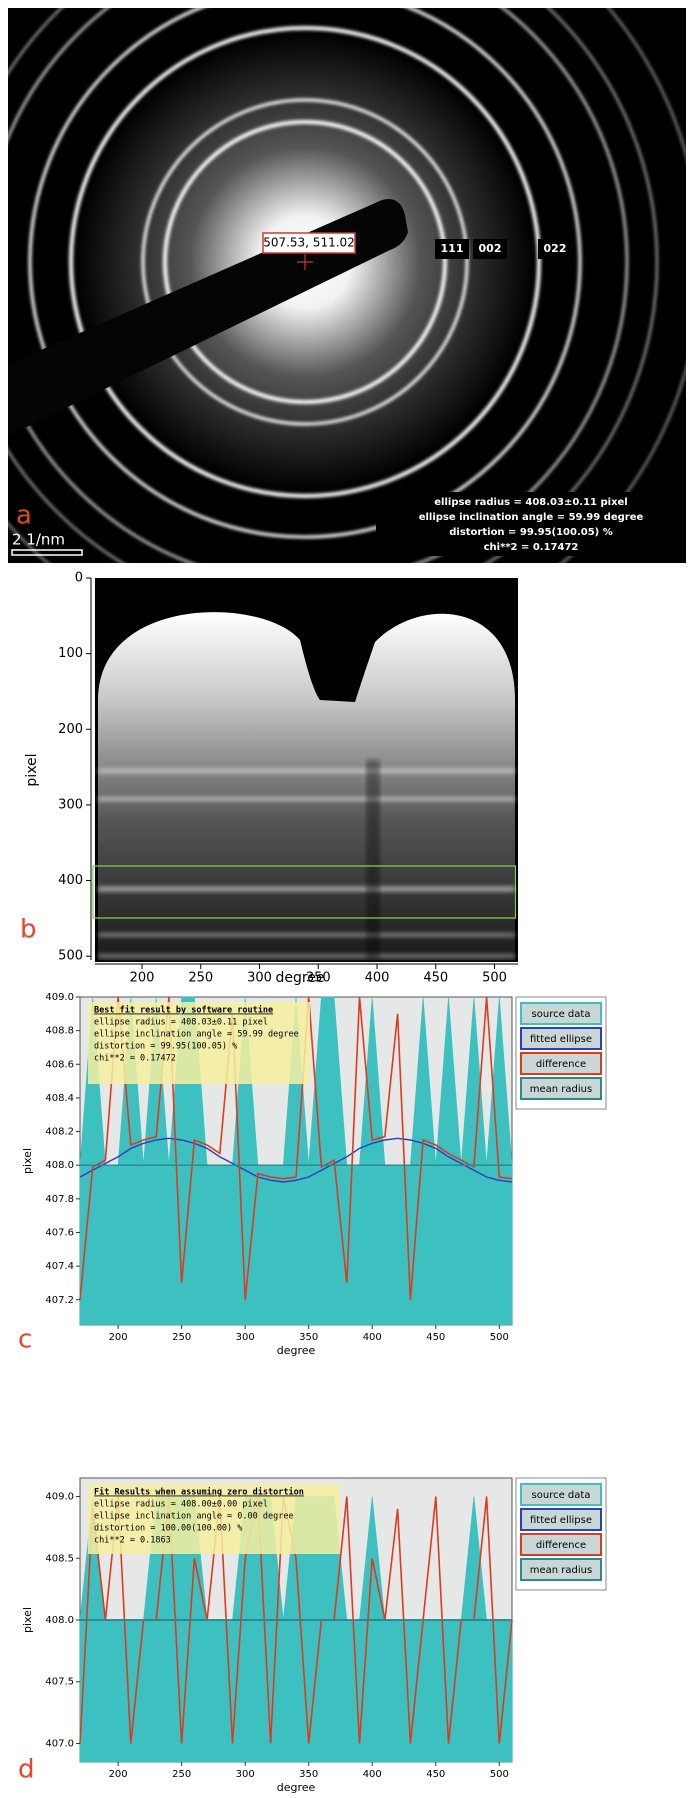 This screenshot has height=1798, width=694. I want to click on y-tick-label: 100, so click(70, 653).